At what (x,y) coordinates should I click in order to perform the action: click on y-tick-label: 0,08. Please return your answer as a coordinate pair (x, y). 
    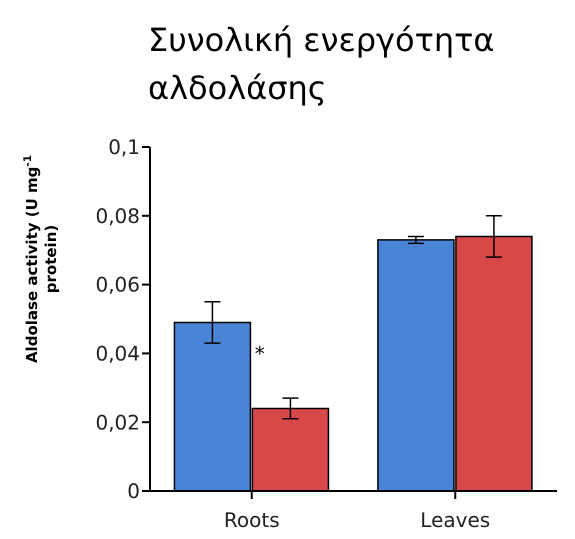
    Looking at the image, I should click on (117, 216).